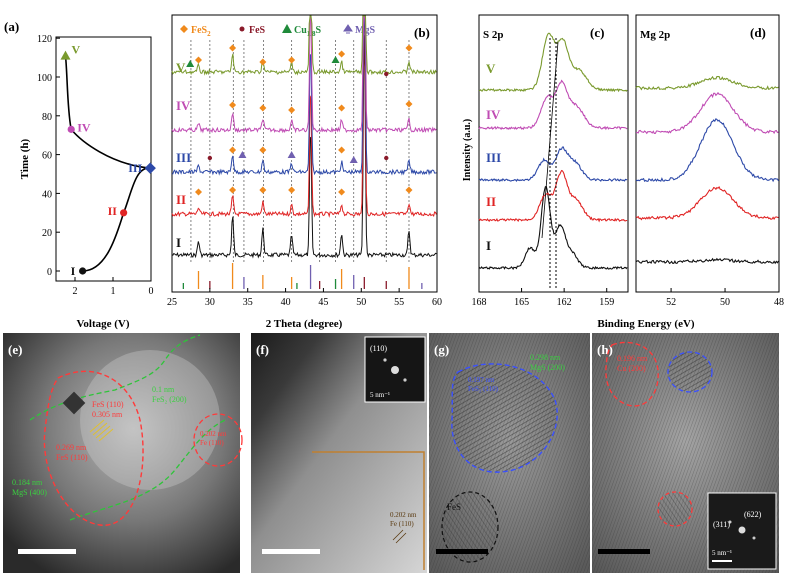 This screenshot has width=800, height=577. I want to click on panel-a-stage-marker, so click(124, 213).